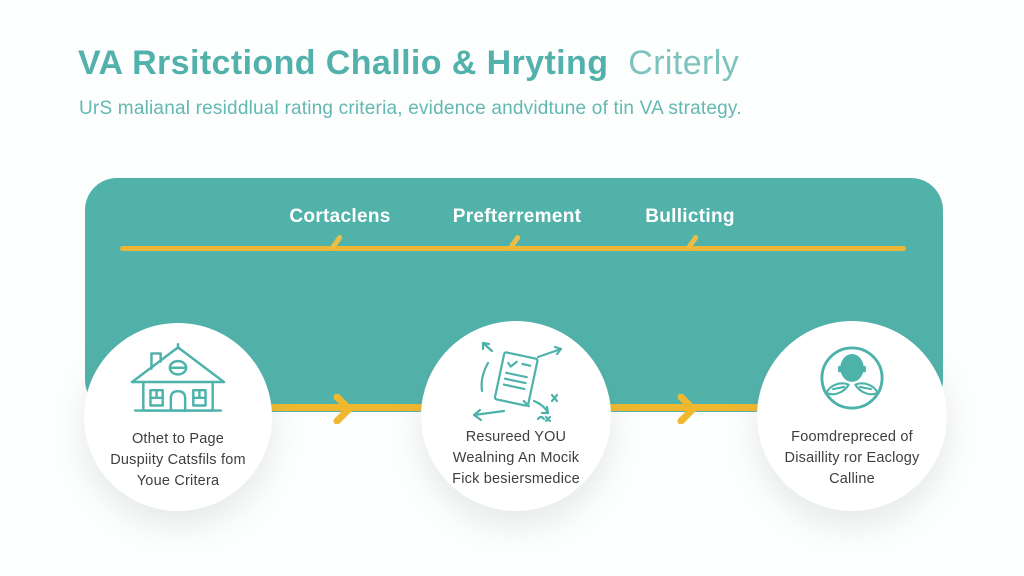  What do you see at coordinates (684, 63) in the screenshot?
I see `page-title-secondary: Criterly` at bounding box center [684, 63].